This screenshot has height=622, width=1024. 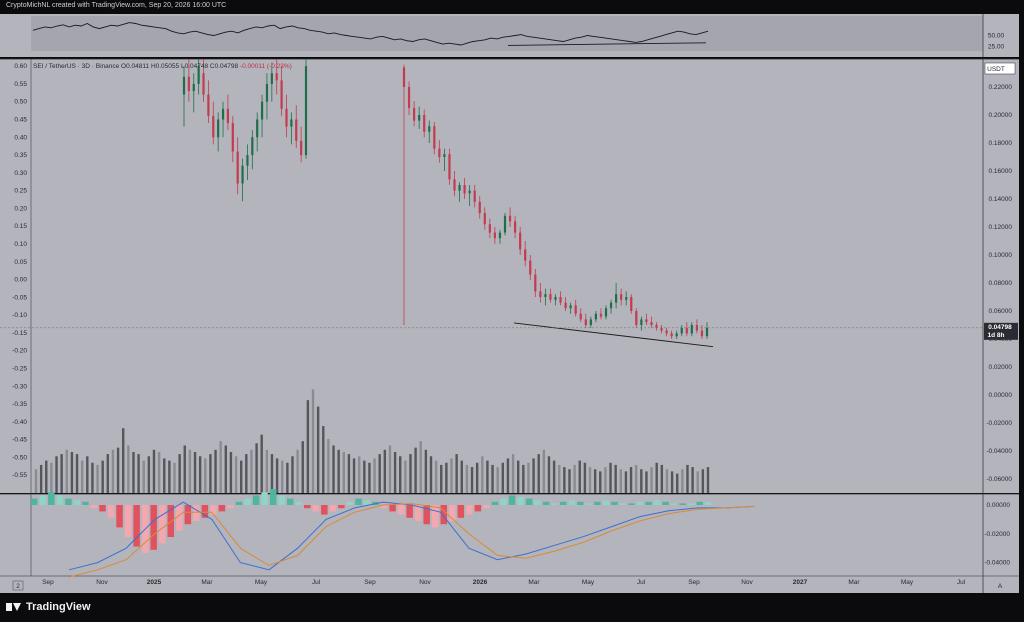 What do you see at coordinates (1001, 395) in the screenshot?
I see `price-tick-label: 0.00000` at bounding box center [1001, 395].